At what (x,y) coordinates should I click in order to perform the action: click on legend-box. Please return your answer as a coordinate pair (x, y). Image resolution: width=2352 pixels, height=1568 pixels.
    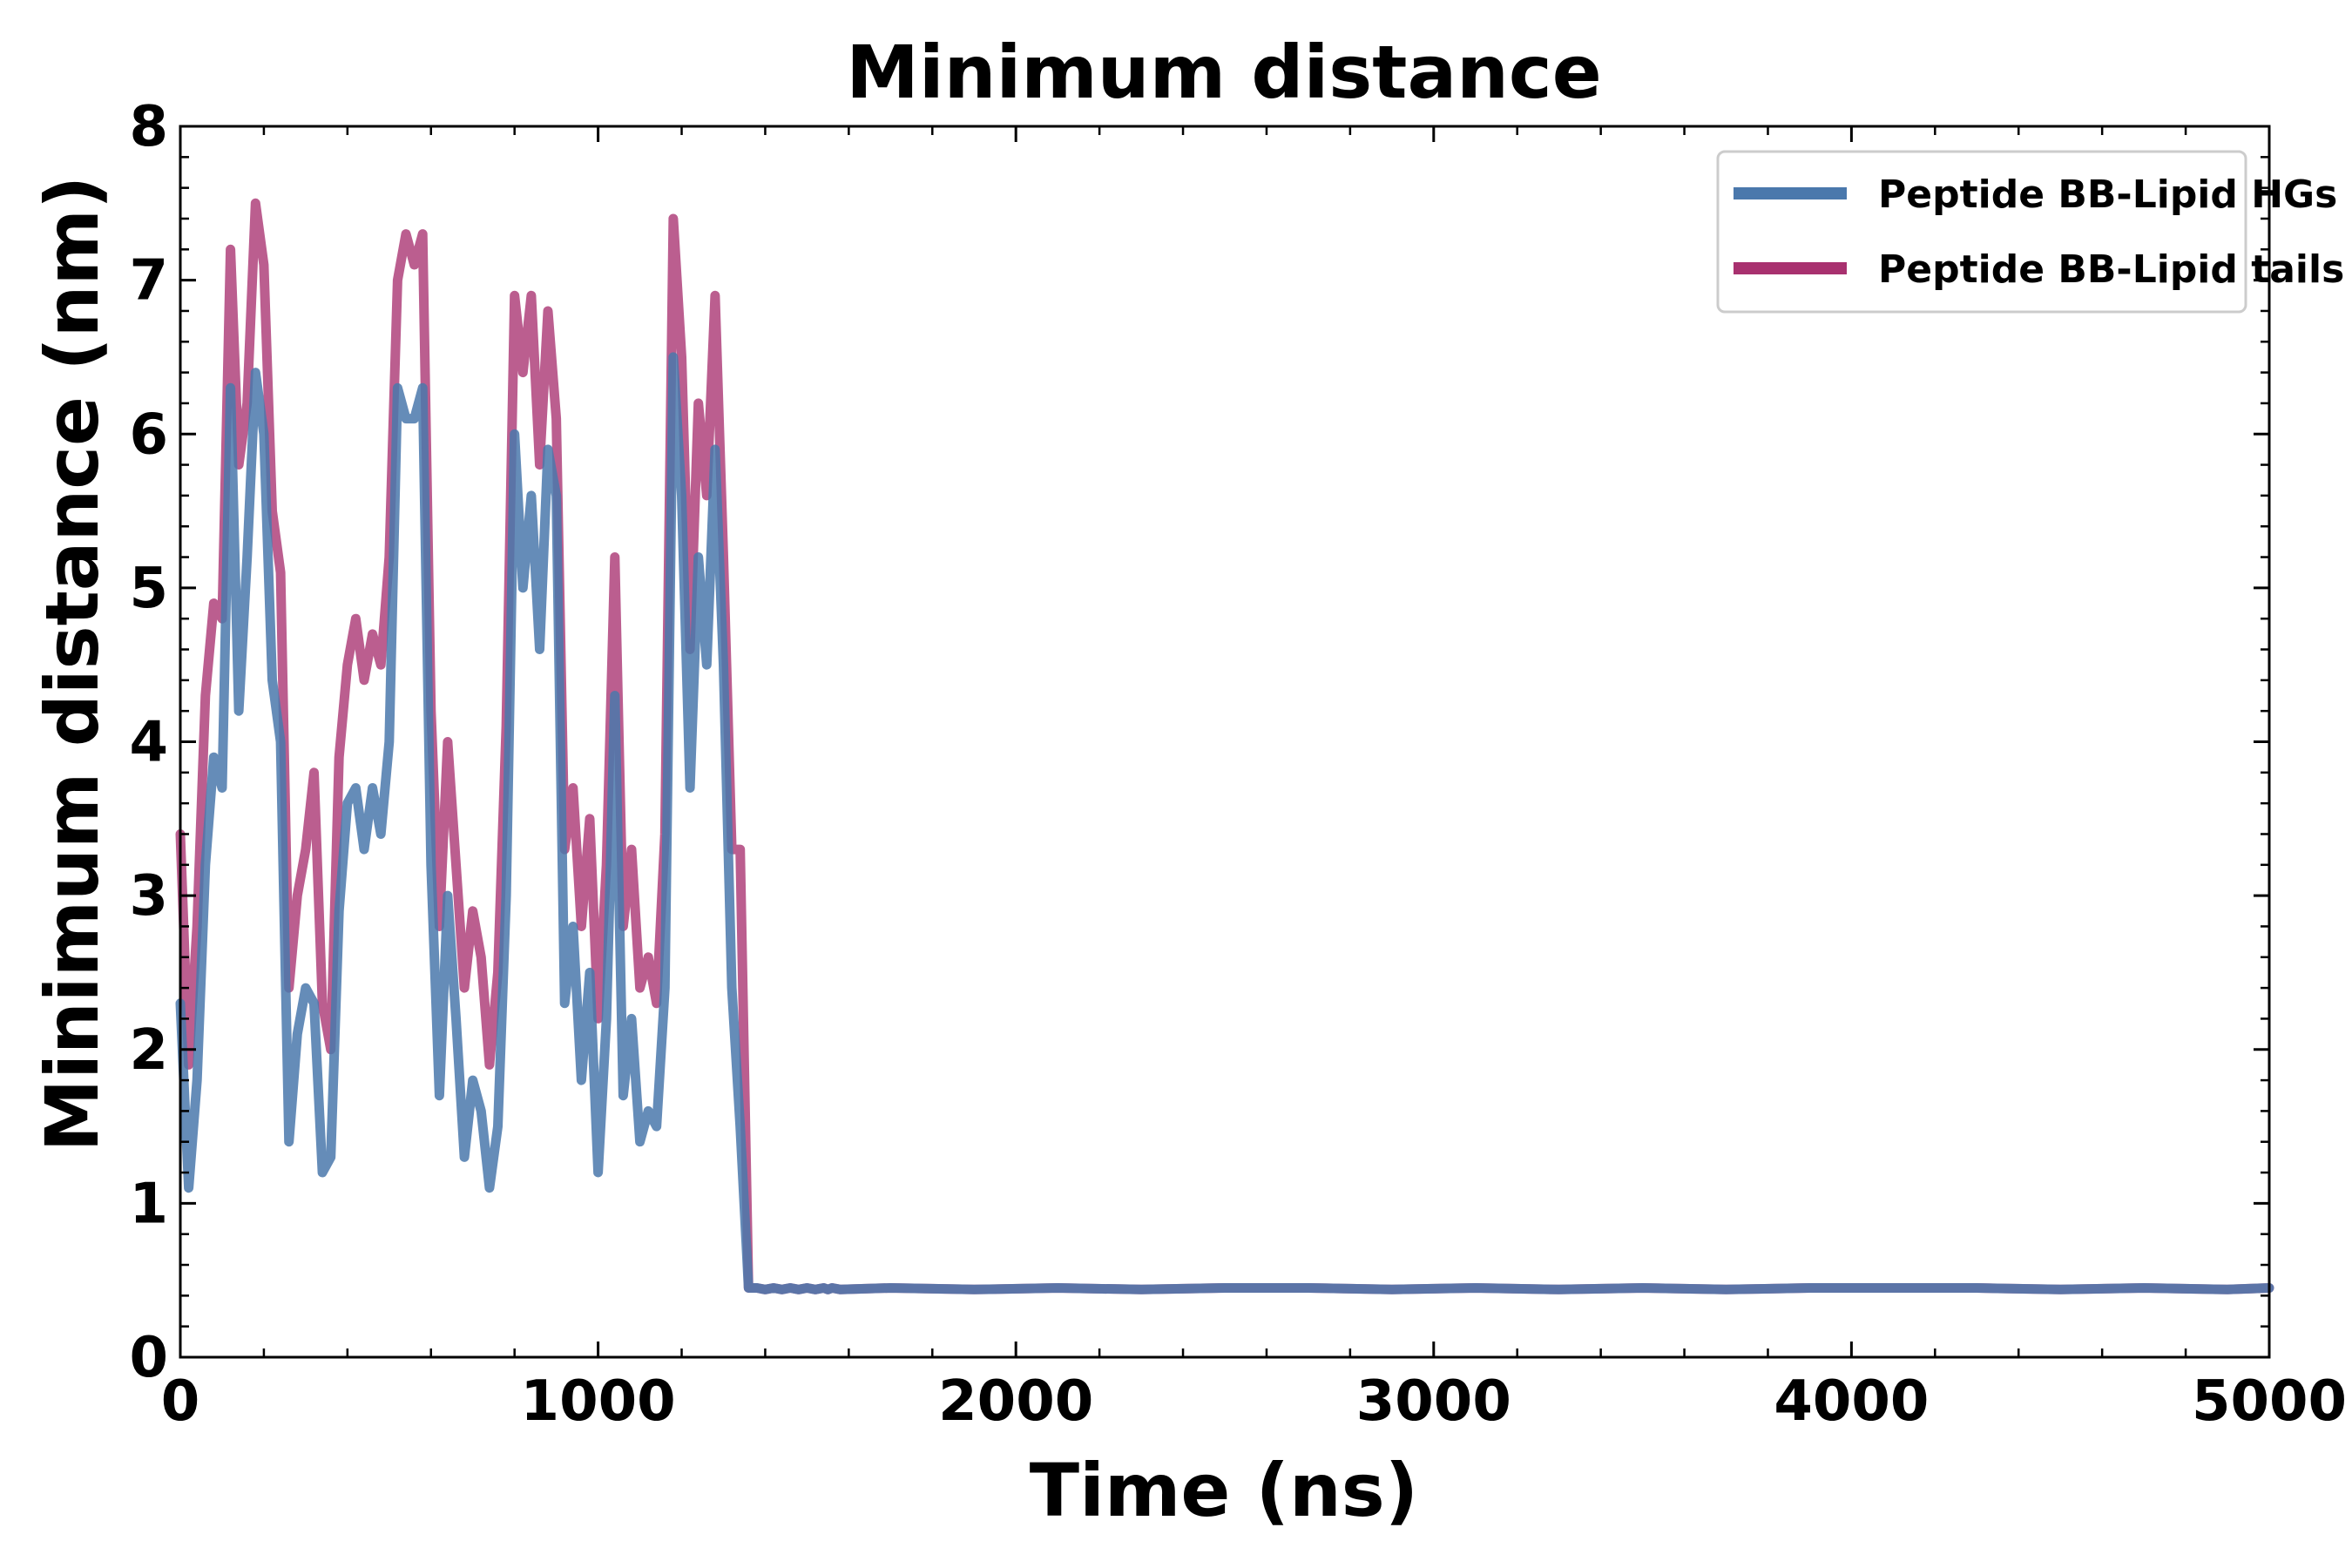
    Looking at the image, I should click on (1981, 232).